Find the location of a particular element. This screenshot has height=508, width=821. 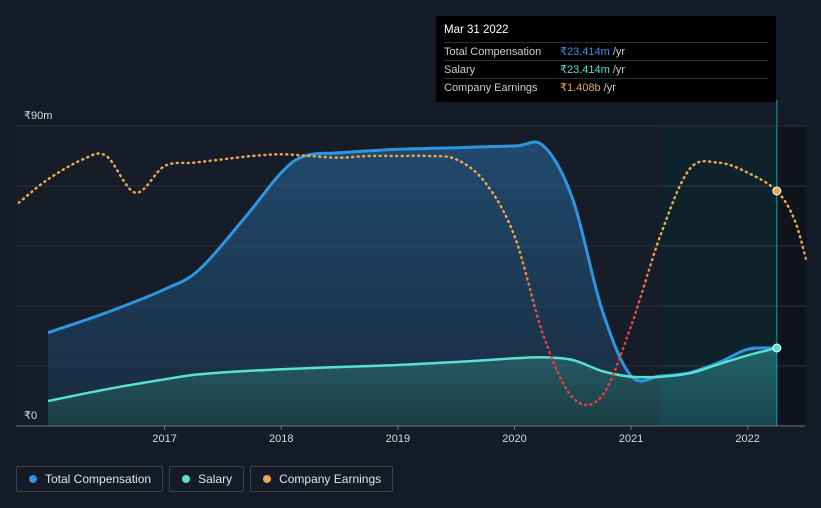

forecast-tint is located at coordinates (718, 276).